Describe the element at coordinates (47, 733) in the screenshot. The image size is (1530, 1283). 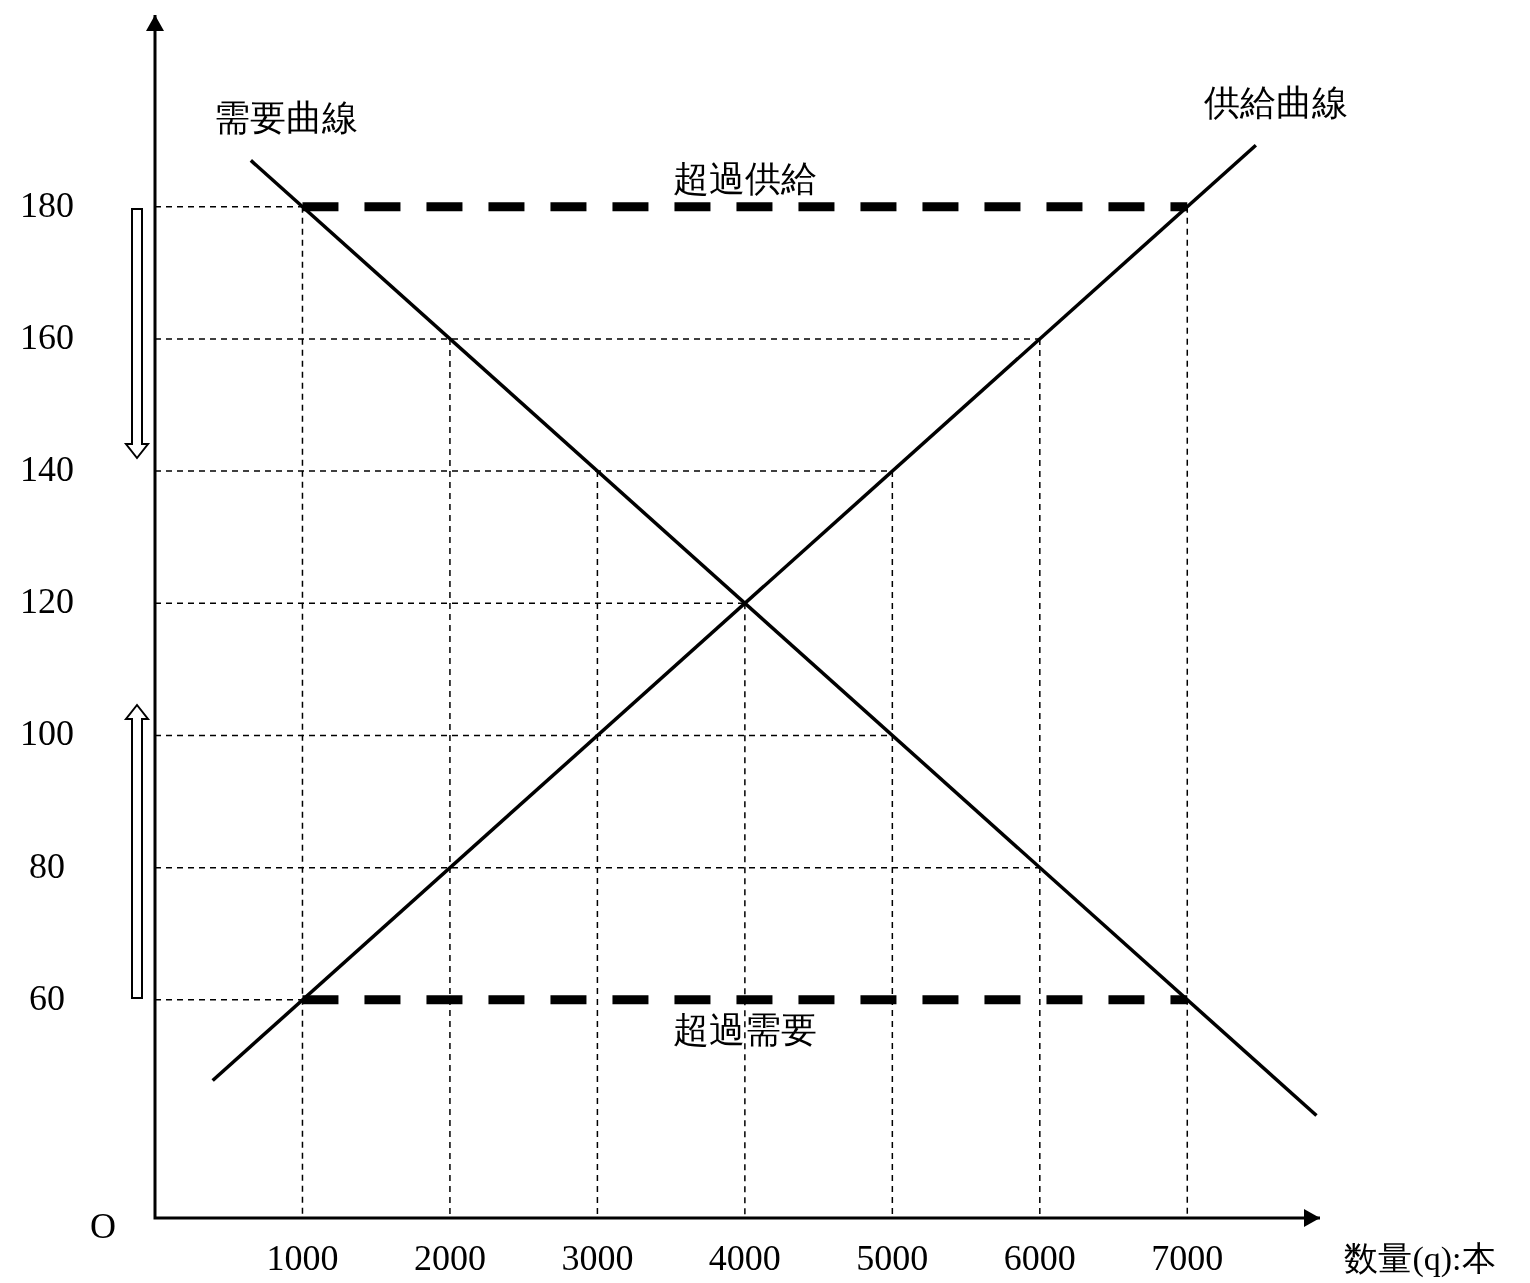
I see `y-tick-label: 100` at that location.